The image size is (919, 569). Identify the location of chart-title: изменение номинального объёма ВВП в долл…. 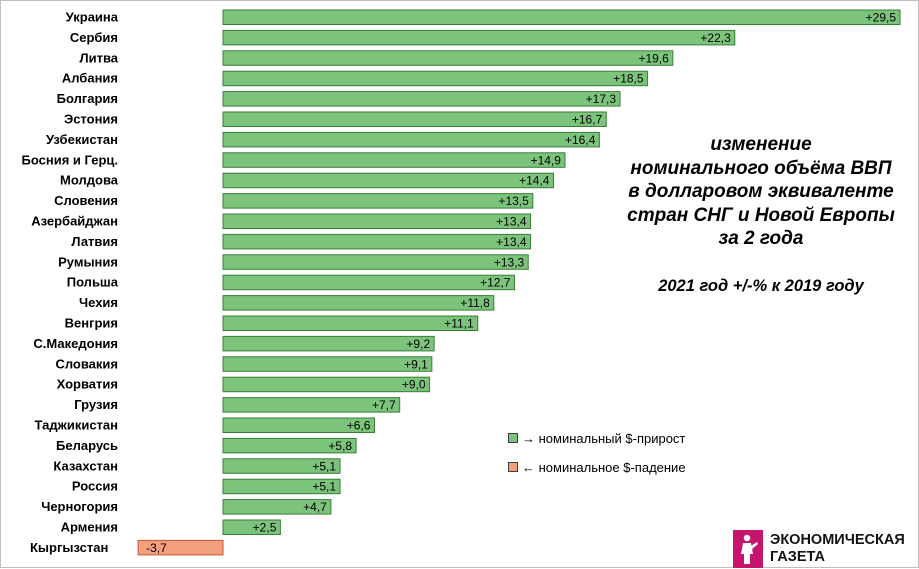
(760, 192).